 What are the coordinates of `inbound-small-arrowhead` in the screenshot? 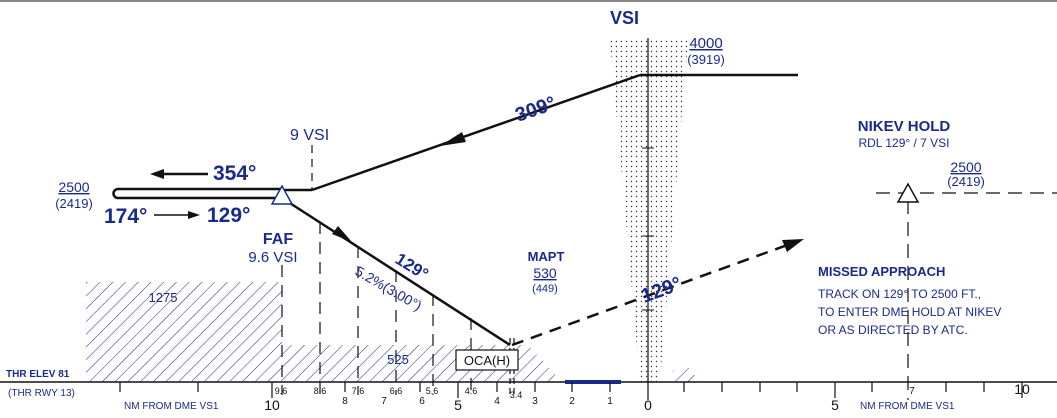 It's located at (194, 215).